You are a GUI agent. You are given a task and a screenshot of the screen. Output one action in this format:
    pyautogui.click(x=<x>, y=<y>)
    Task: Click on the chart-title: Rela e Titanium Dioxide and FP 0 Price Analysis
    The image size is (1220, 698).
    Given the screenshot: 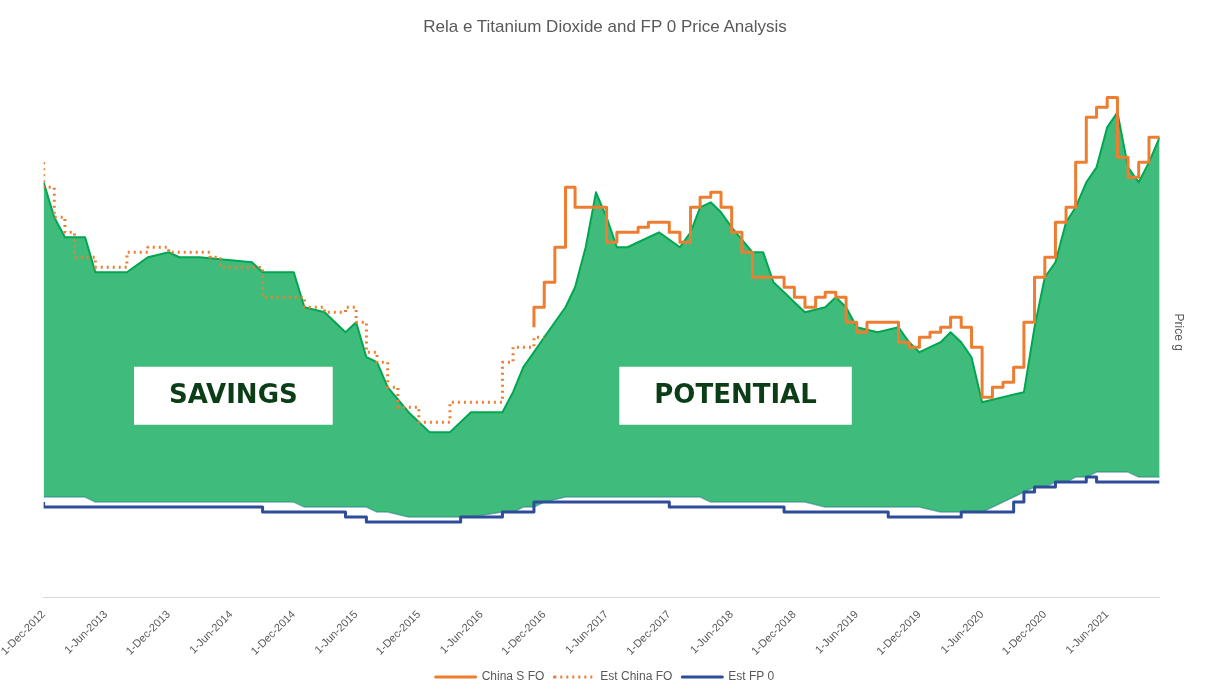 What is the action you would take?
    pyautogui.click(x=605, y=26)
    